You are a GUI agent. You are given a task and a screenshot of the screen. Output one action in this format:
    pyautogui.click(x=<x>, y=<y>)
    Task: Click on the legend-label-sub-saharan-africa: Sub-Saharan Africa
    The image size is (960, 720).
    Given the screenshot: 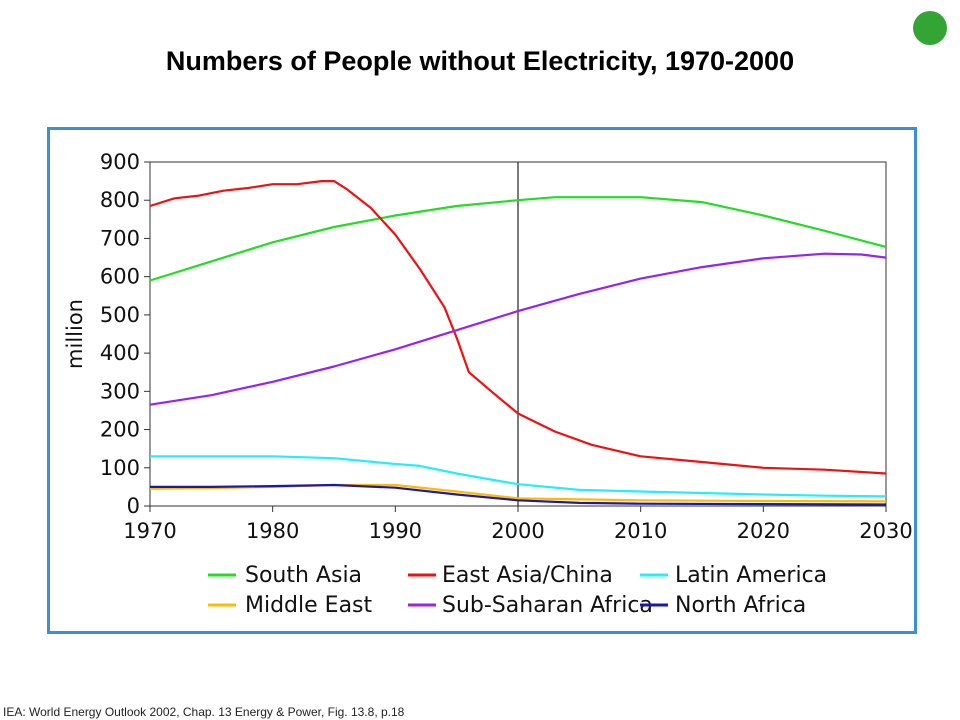 What is the action you would take?
    pyautogui.click(x=547, y=605)
    